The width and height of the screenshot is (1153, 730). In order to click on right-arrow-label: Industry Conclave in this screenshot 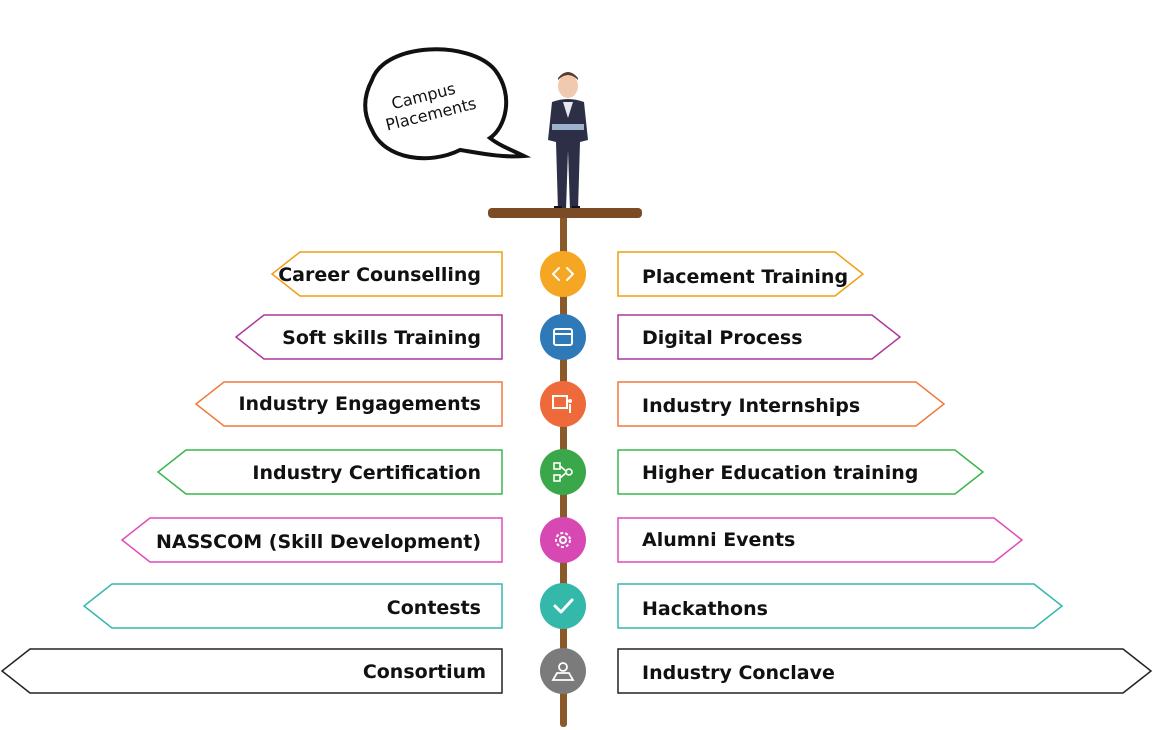, I will do `click(738, 673)`.